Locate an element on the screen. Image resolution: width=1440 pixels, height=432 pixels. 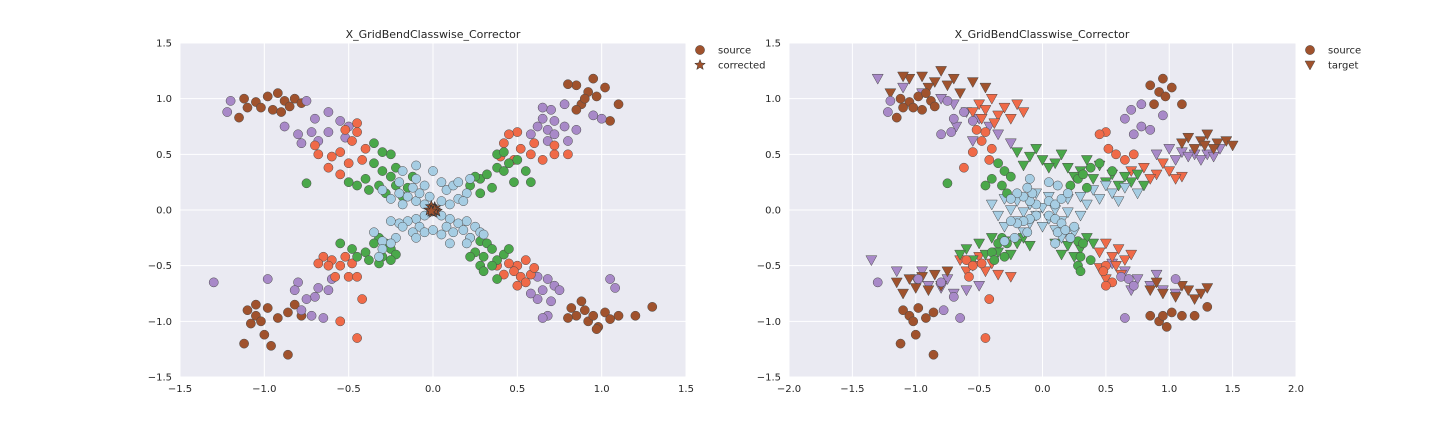
left-x-tick-label: 0.5 is located at coordinates (517, 389).